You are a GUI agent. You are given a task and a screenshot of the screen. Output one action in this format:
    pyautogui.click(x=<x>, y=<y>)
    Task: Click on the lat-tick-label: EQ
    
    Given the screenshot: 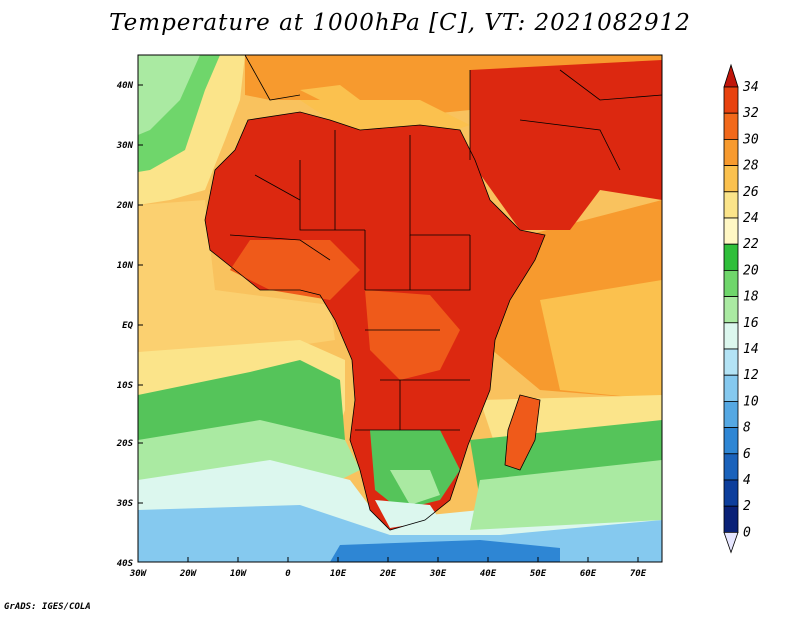 What is the action you would take?
    pyautogui.click(x=127, y=326)
    